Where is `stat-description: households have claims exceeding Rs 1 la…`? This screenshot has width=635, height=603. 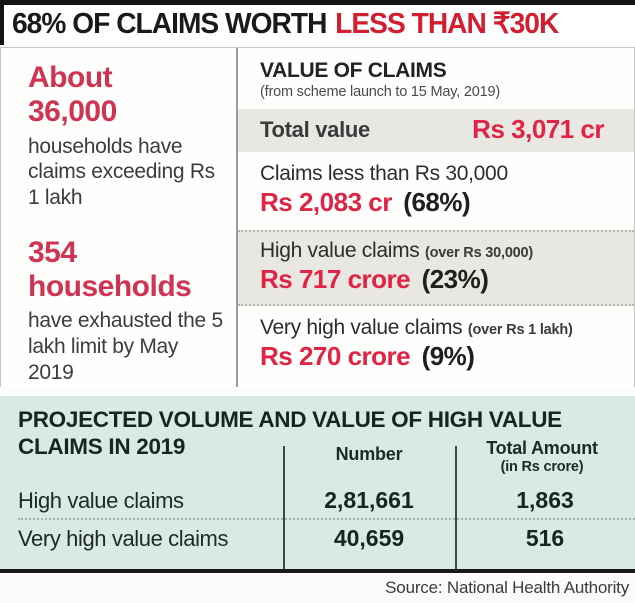
stat-description: households have claims exceeding Rs 1 la… is located at coordinates (121, 171).